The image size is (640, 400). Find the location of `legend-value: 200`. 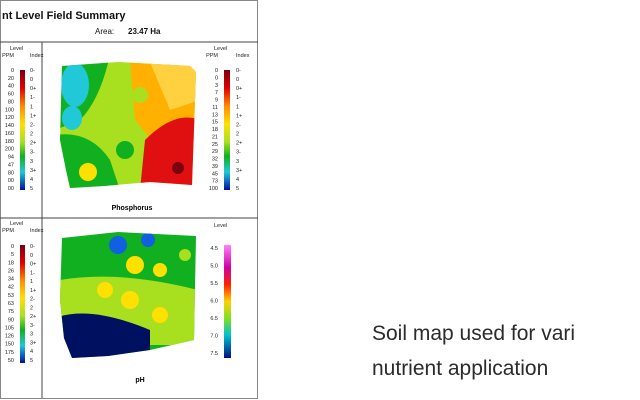

legend-value: 200 is located at coordinates (9, 150).